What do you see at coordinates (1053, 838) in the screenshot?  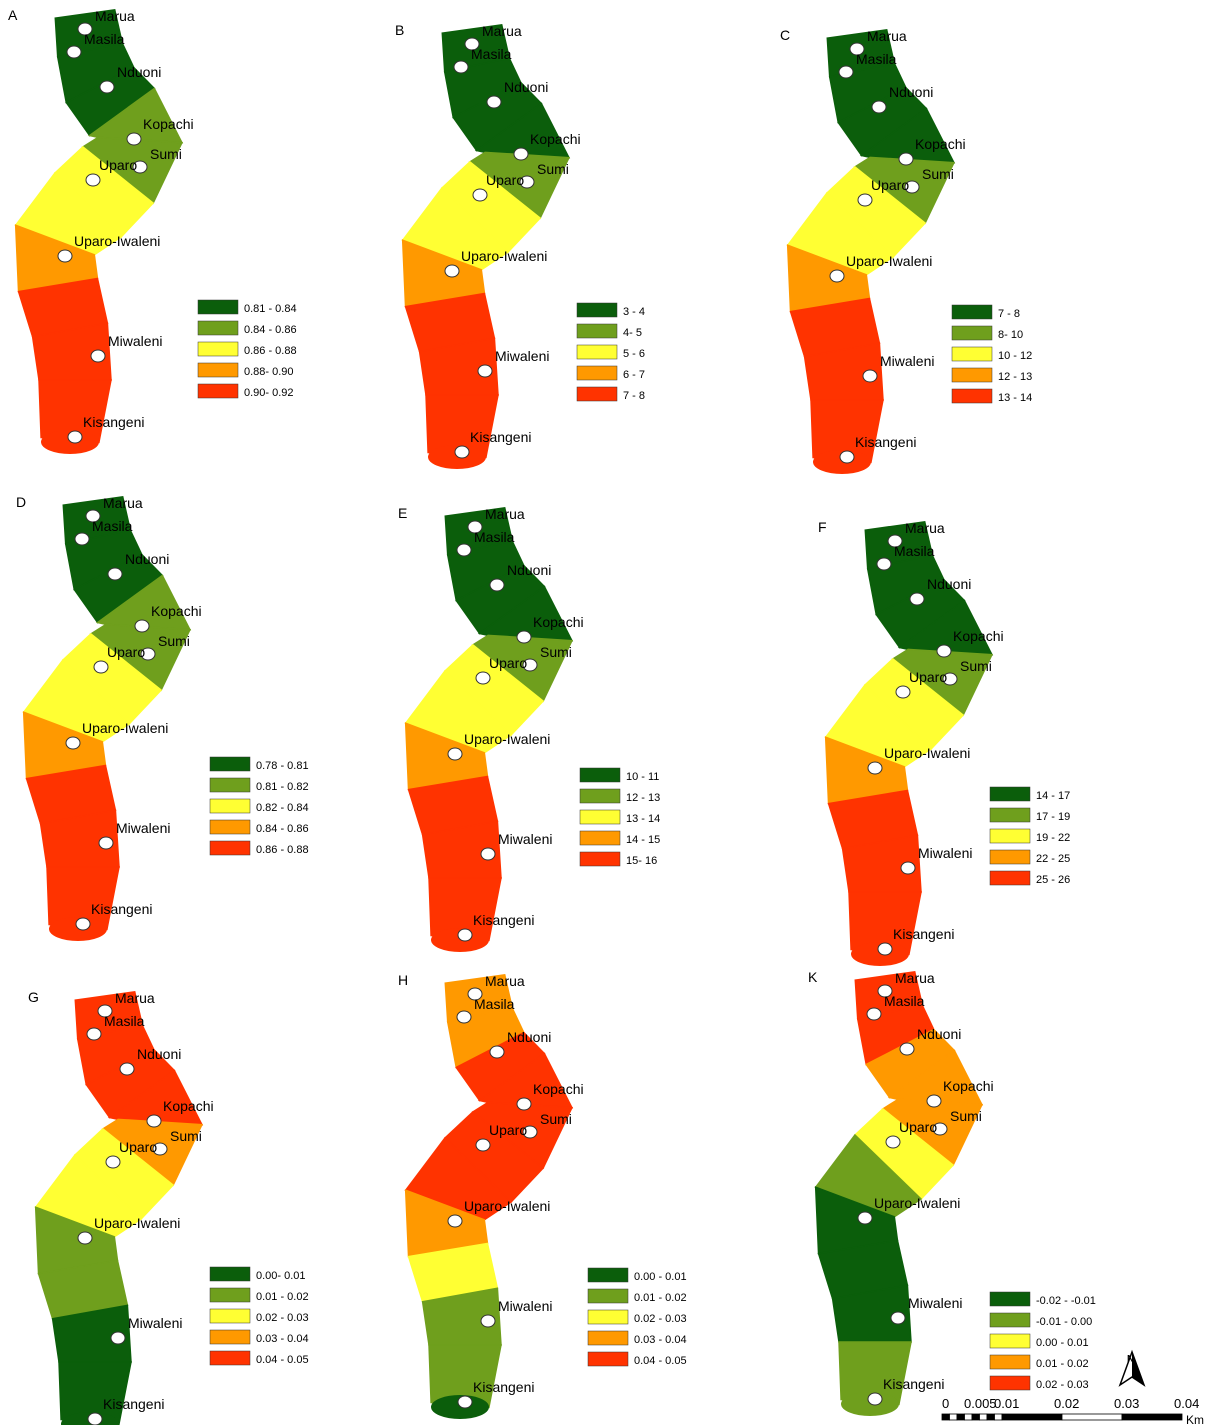 I see `legend-label: 19 - 22` at bounding box center [1053, 838].